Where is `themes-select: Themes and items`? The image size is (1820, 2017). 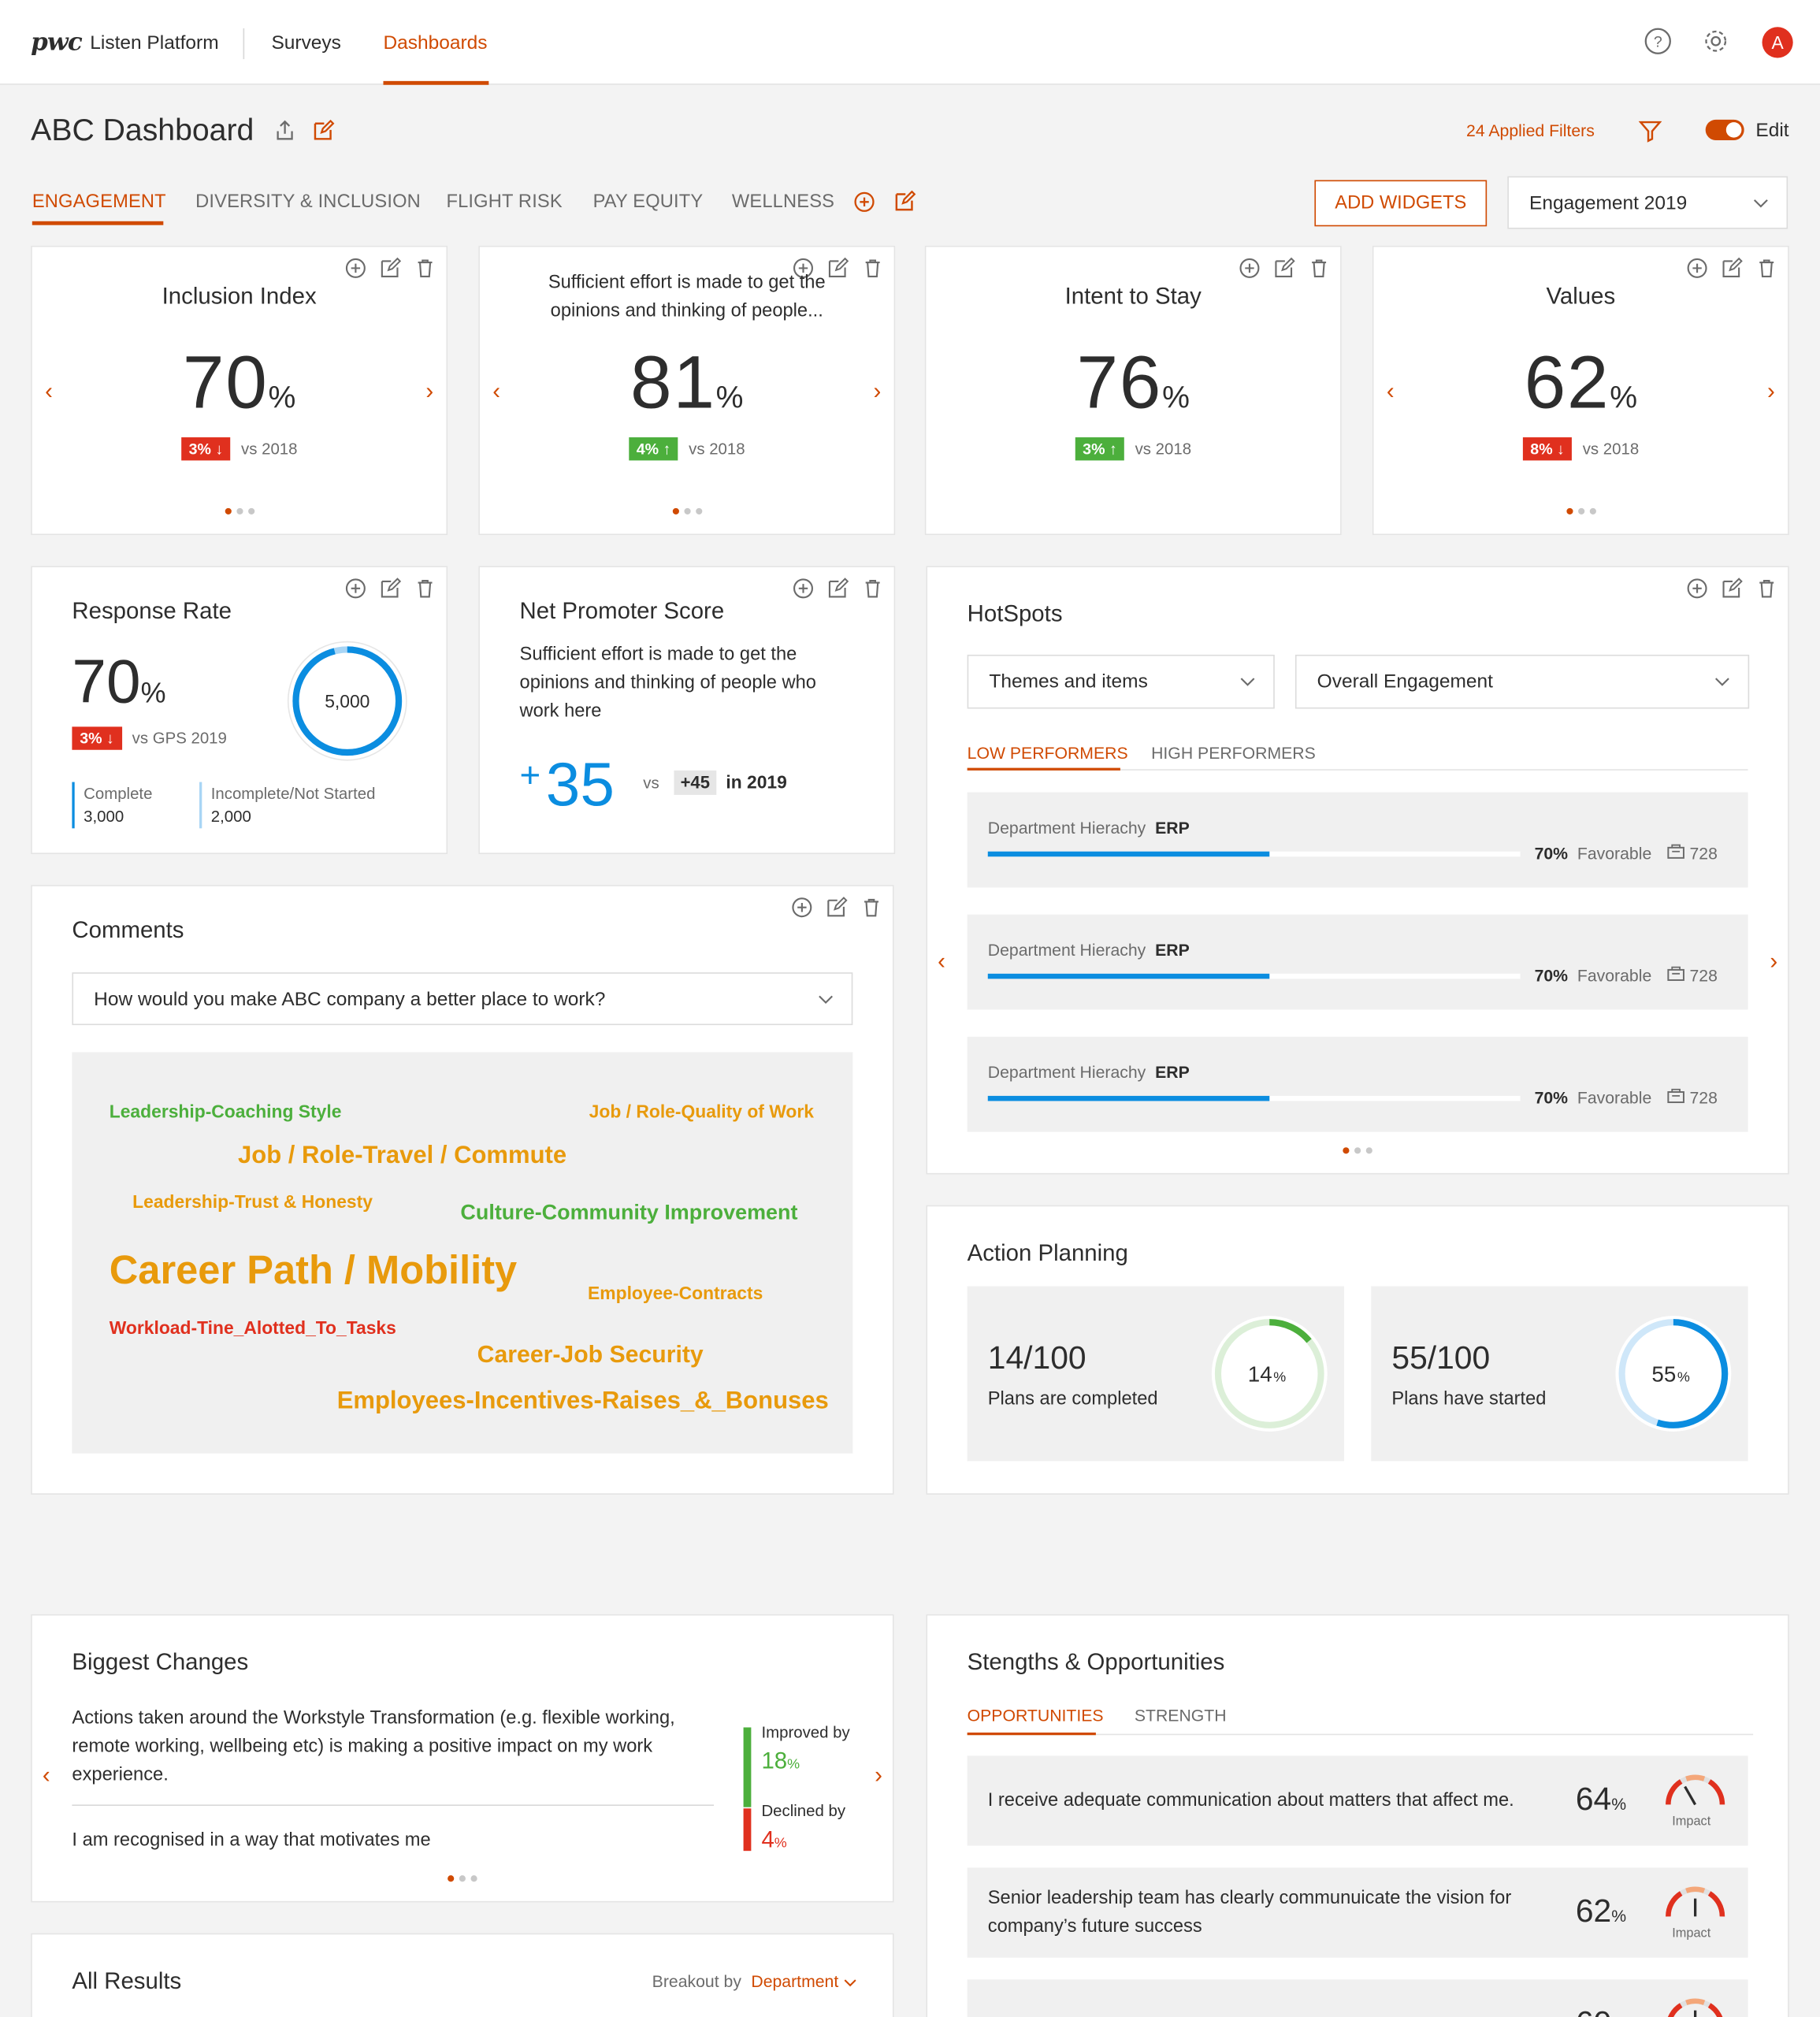 themes-select: Themes and items is located at coordinates (1121, 681).